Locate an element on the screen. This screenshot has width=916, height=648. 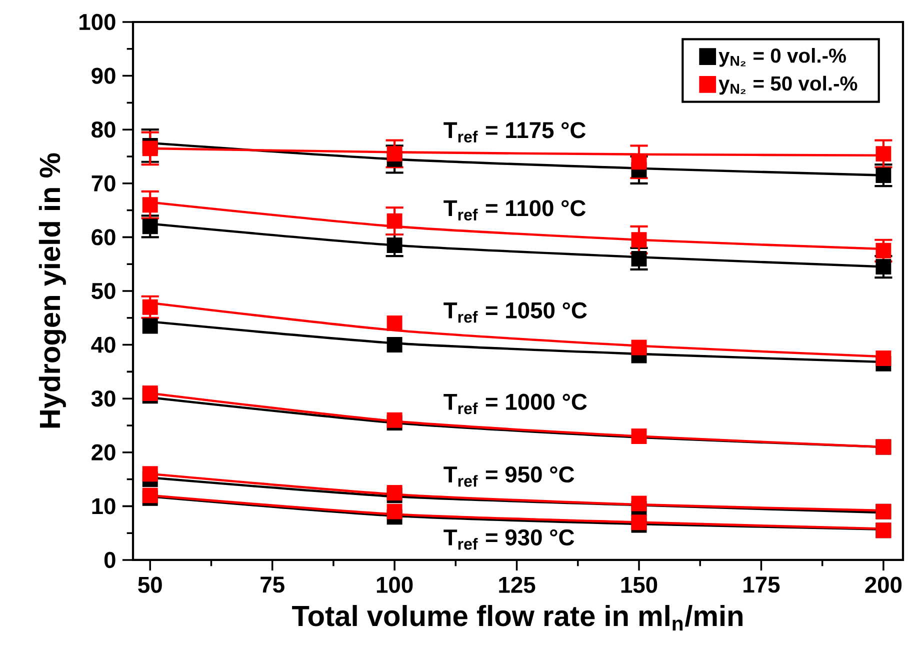
y-axis-title: Hydrogen yield in % is located at coordinates (52, 290).